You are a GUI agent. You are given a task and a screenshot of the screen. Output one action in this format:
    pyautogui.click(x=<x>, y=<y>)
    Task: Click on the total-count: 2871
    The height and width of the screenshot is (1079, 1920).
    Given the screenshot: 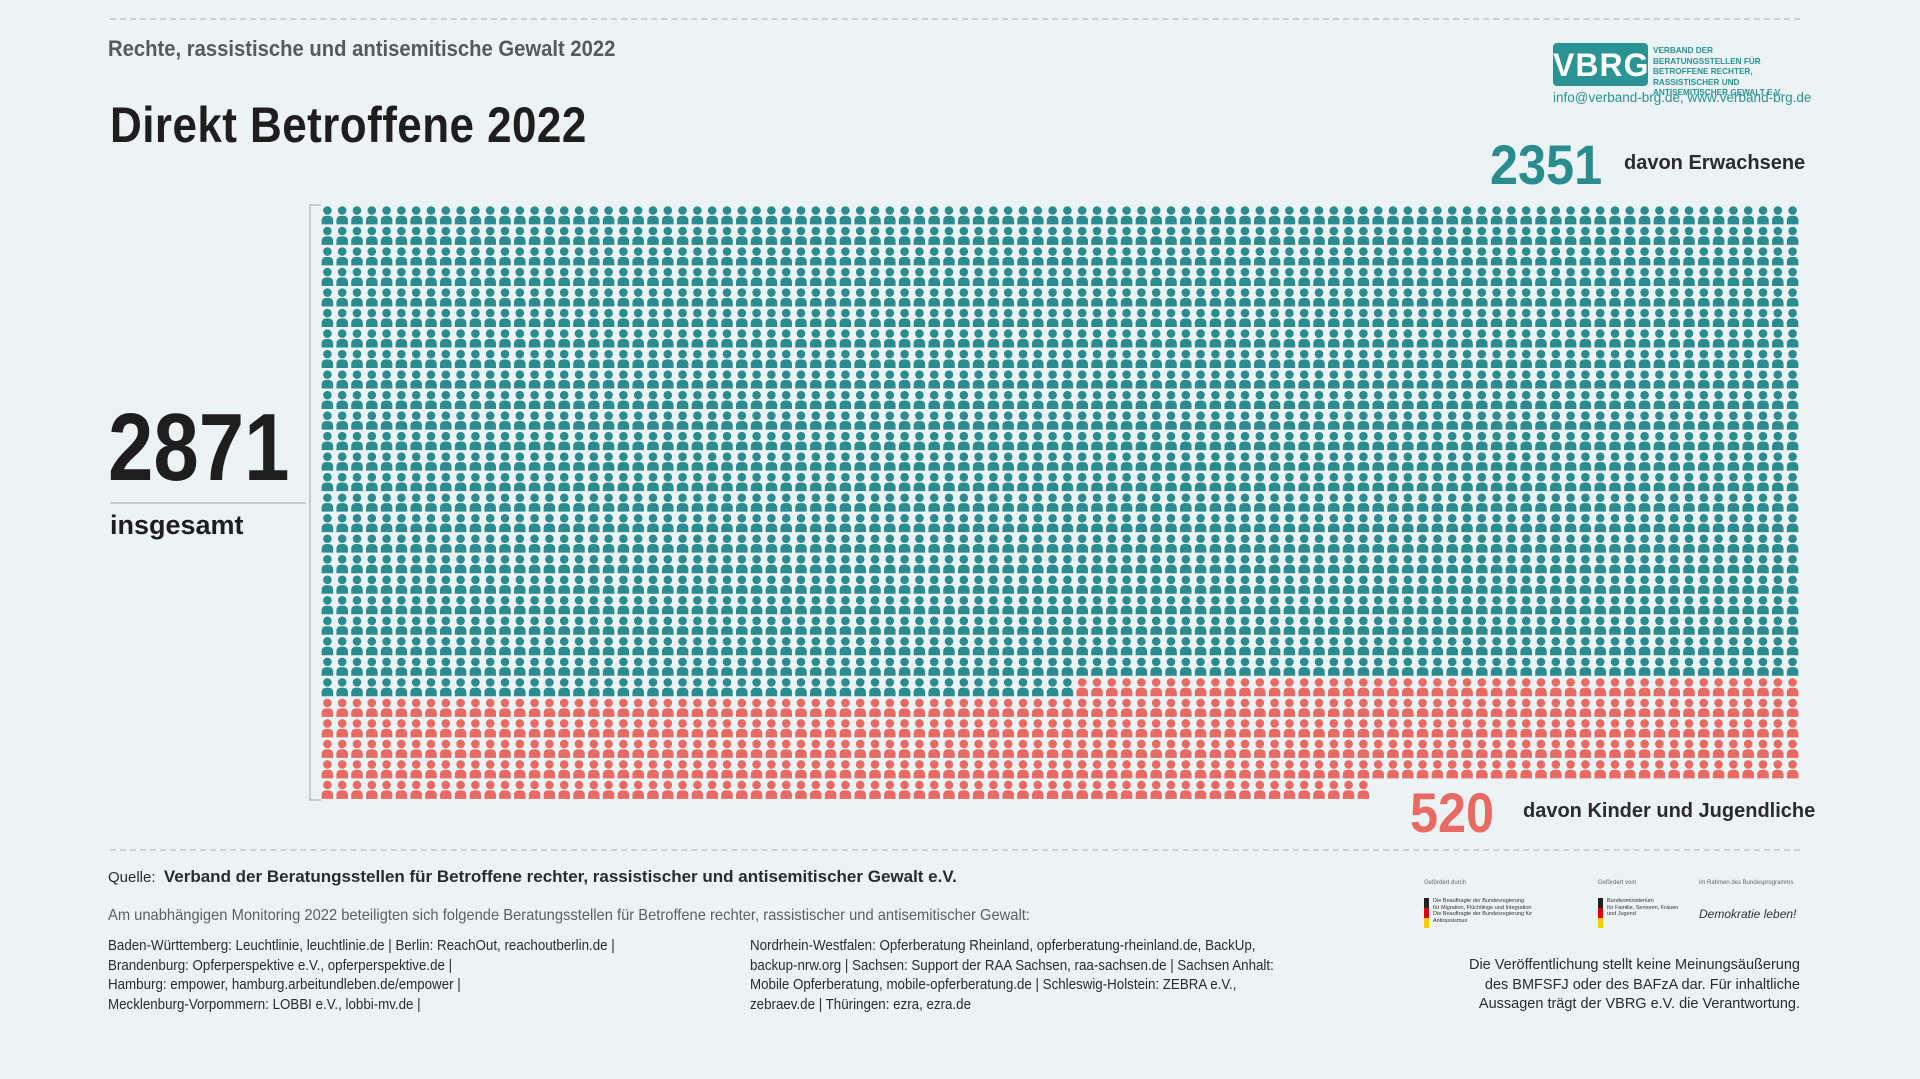 What is the action you would take?
    pyautogui.click(x=199, y=447)
    